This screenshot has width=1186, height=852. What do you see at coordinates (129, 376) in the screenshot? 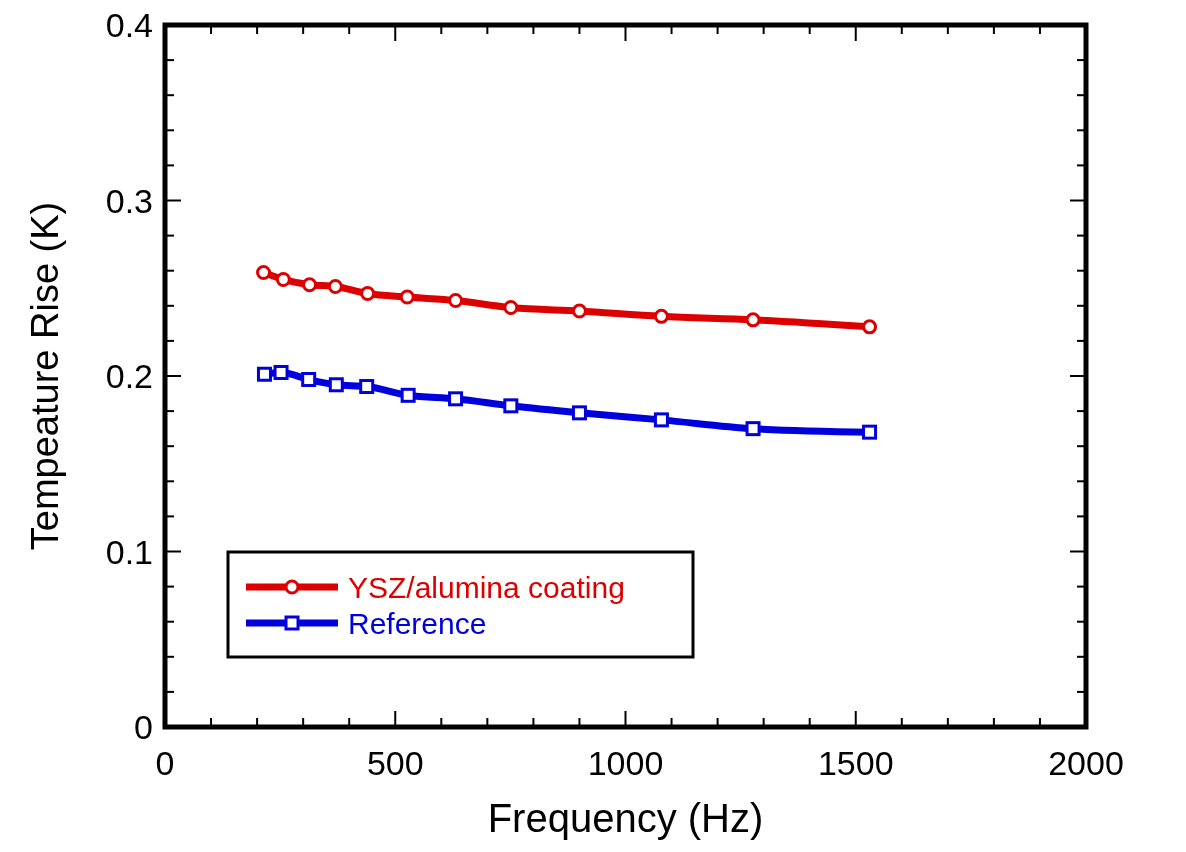
I see `y-tick-label: 0.2` at bounding box center [129, 376].